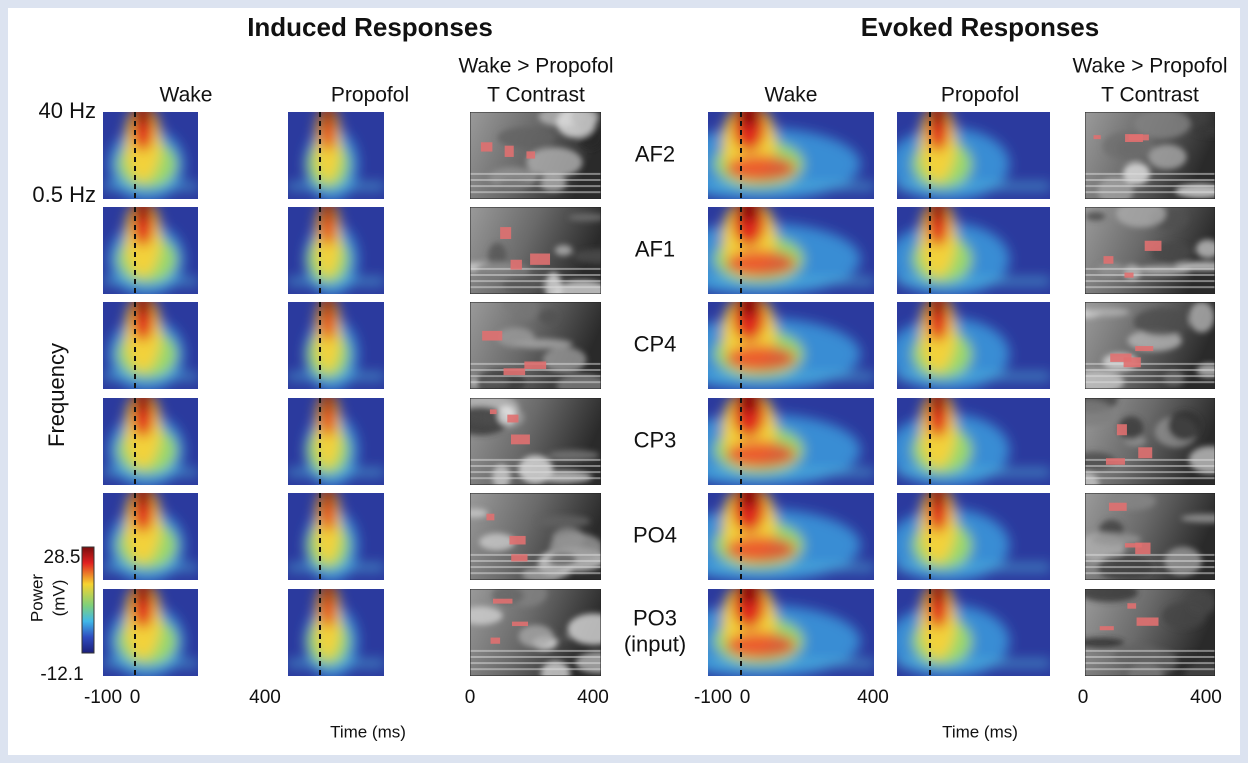 Image resolution: width=1248 pixels, height=763 pixels. I want to click on row-label: (input), so click(655, 643).